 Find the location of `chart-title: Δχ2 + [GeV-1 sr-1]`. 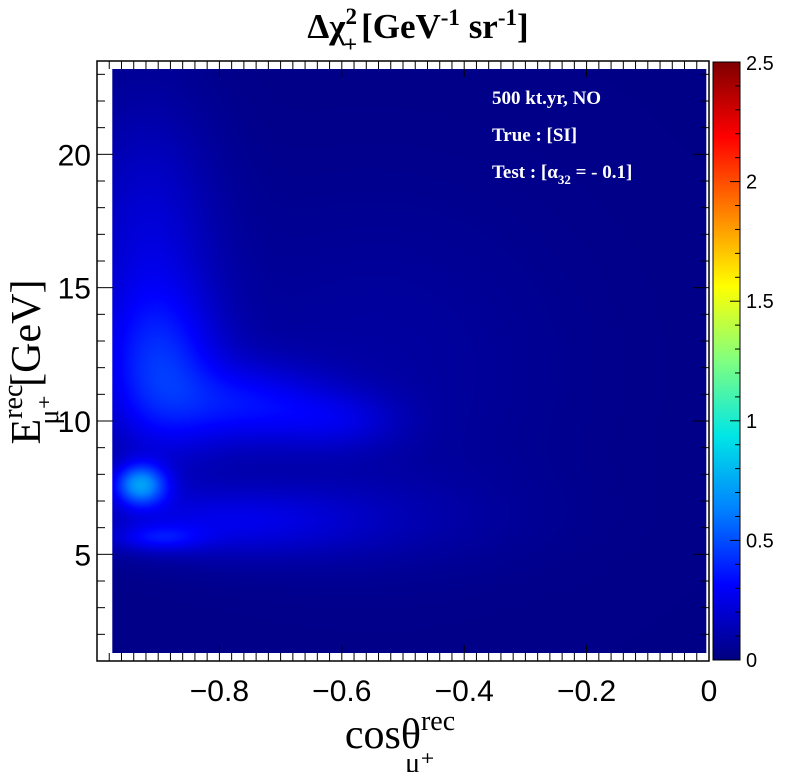

chart-title: Δχ2 + [GeV-1 sr-1] is located at coordinates (417, 30).